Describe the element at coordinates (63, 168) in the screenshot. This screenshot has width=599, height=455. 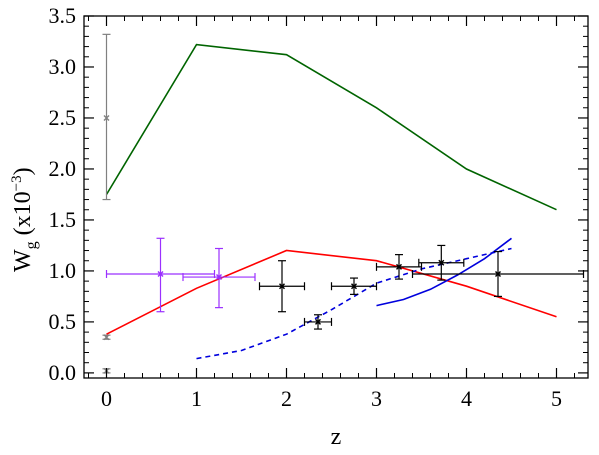
I see `y-tick-label: 2.0` at that location.